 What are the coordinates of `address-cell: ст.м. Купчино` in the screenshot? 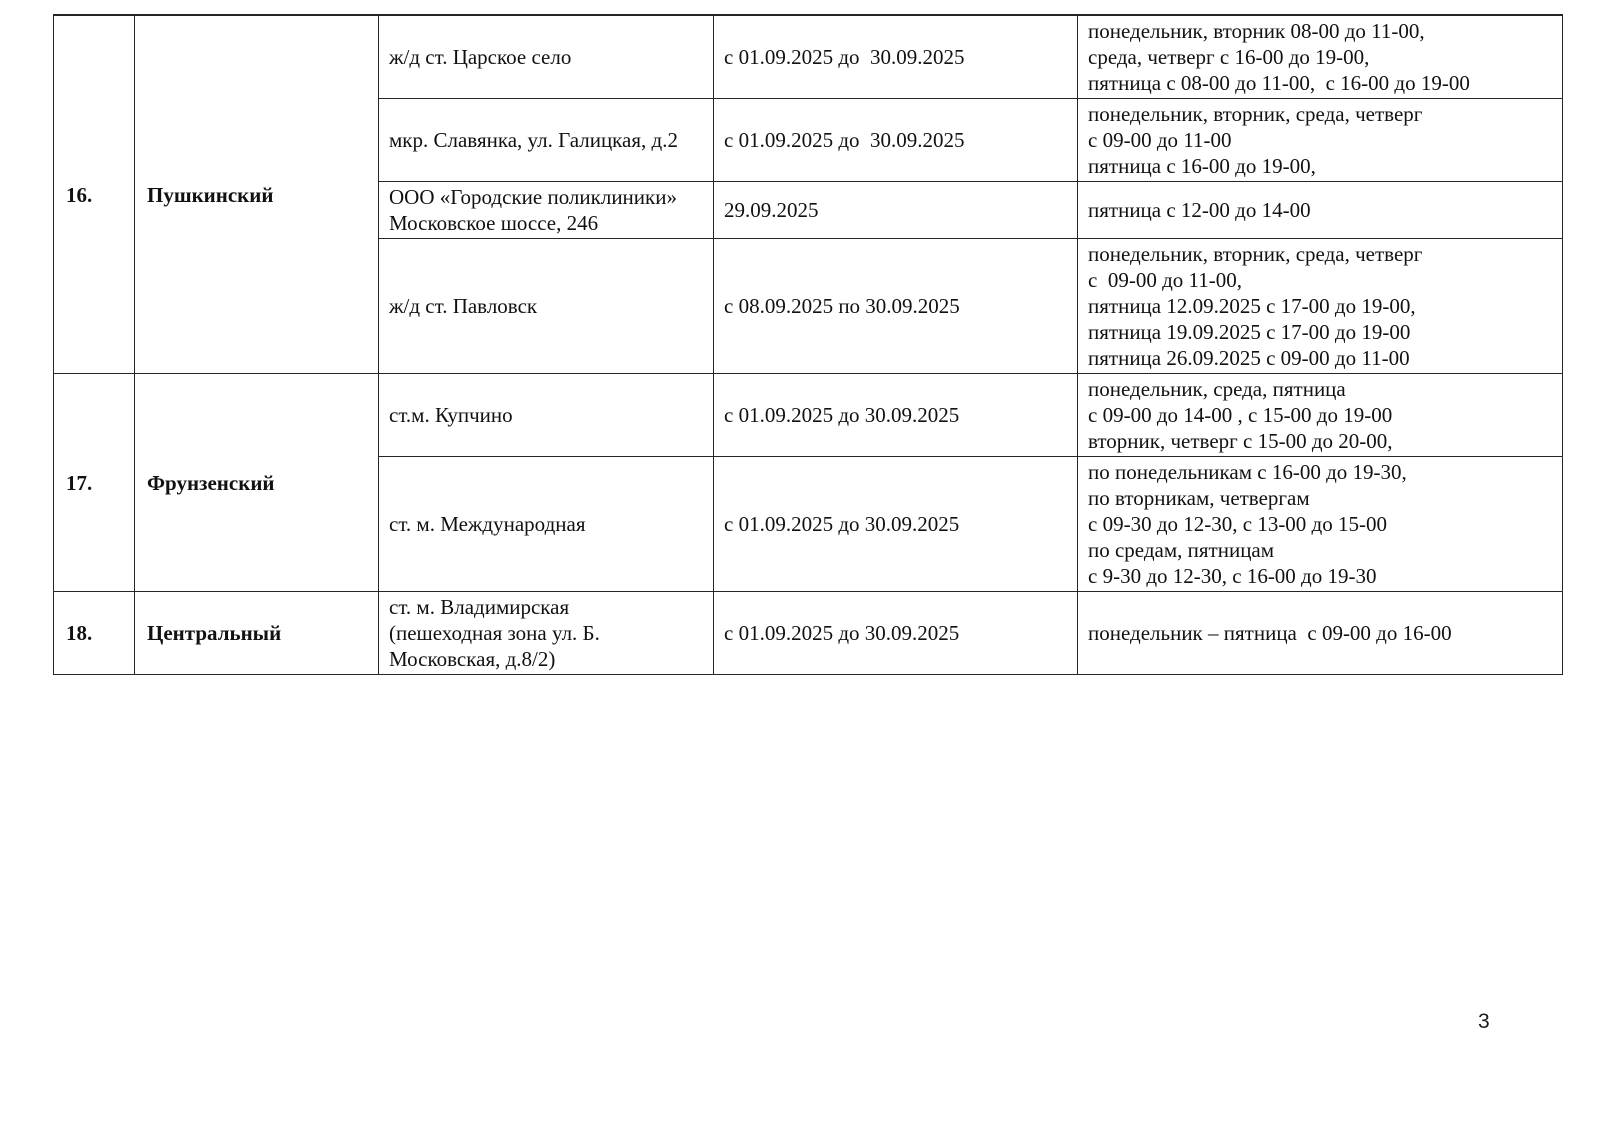 It's located at (546, 415).